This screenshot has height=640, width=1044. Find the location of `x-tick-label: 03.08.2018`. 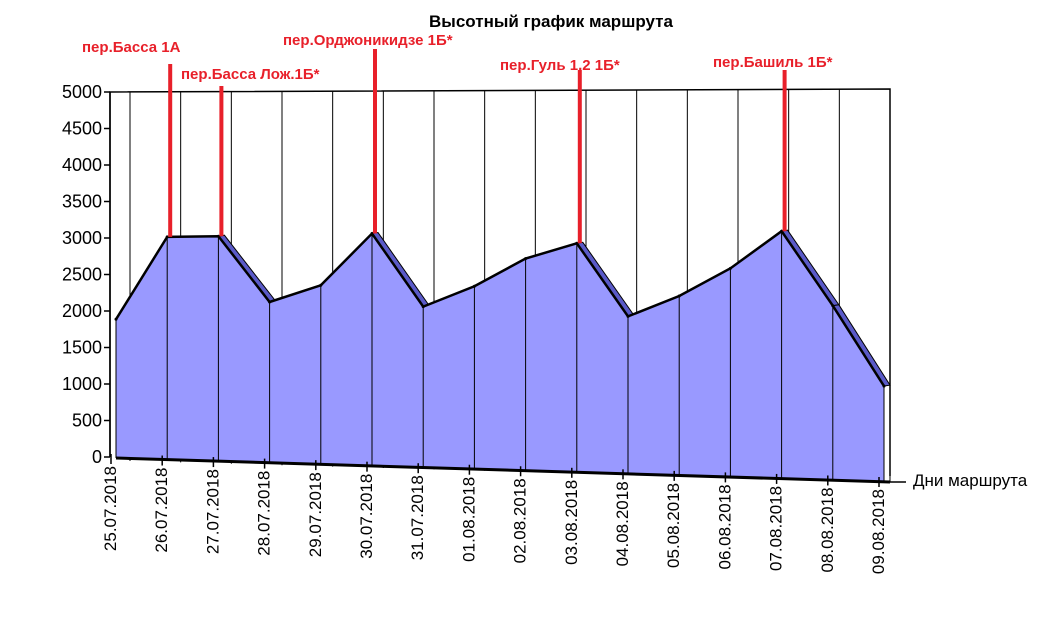

x-tick-label: 03.08.2018 is located at coordinates (571, 522).